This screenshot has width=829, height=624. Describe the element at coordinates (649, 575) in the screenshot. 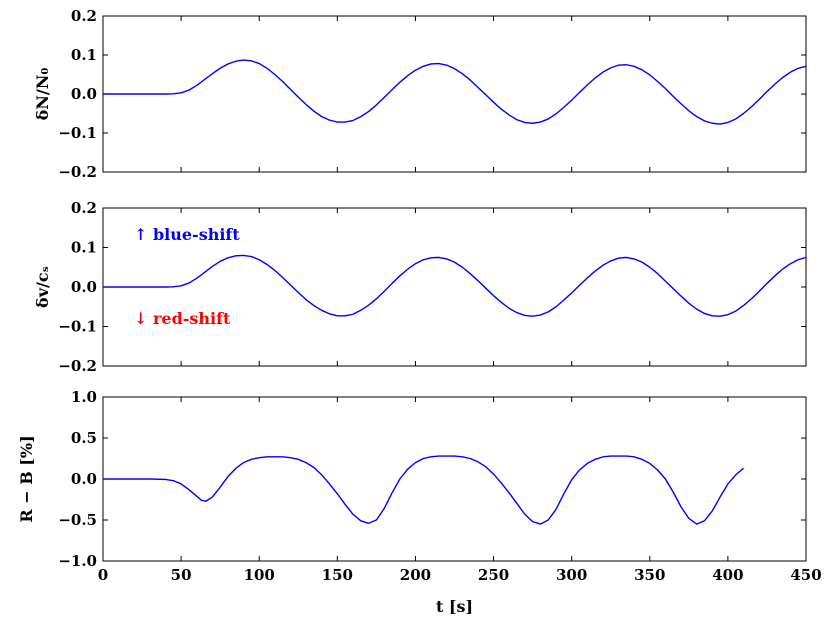

I see `x-tick-label: 350` at that location.